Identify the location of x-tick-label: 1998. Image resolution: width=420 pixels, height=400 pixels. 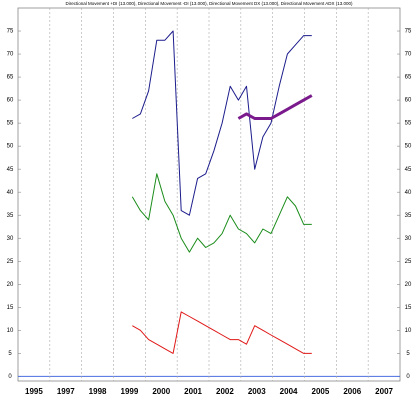
(98, 391).